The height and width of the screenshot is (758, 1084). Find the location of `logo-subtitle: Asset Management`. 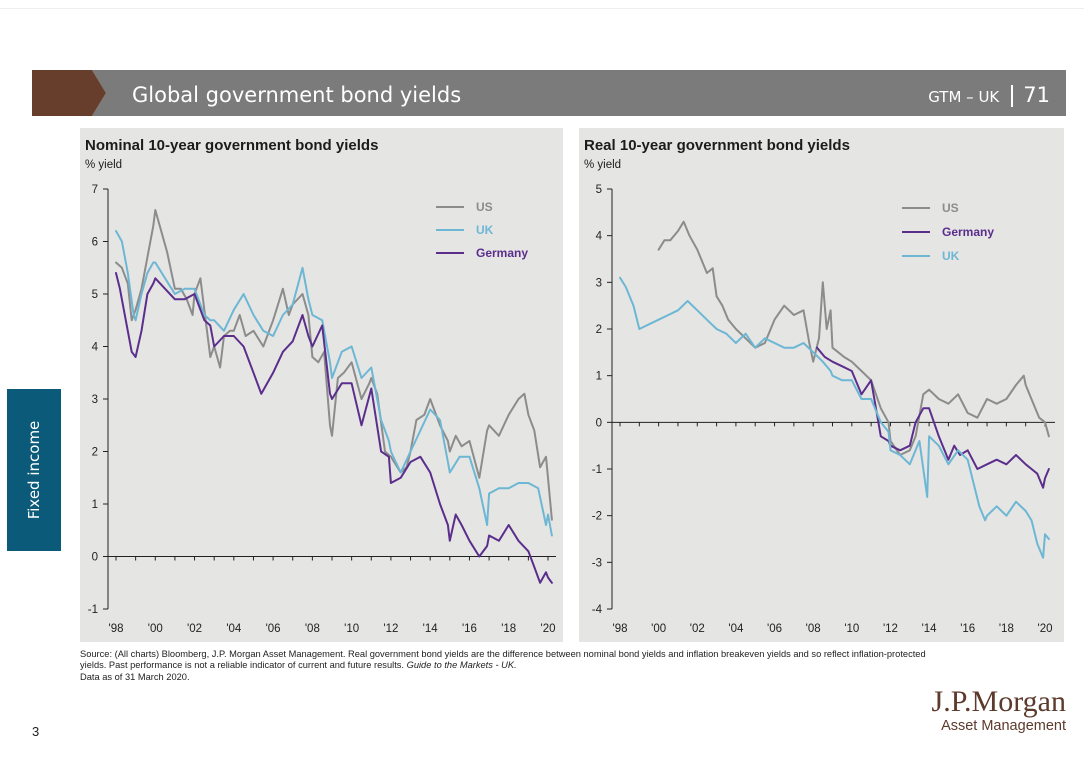

logo-subtitle: Asset Management is located at coordinates (1003, 726).